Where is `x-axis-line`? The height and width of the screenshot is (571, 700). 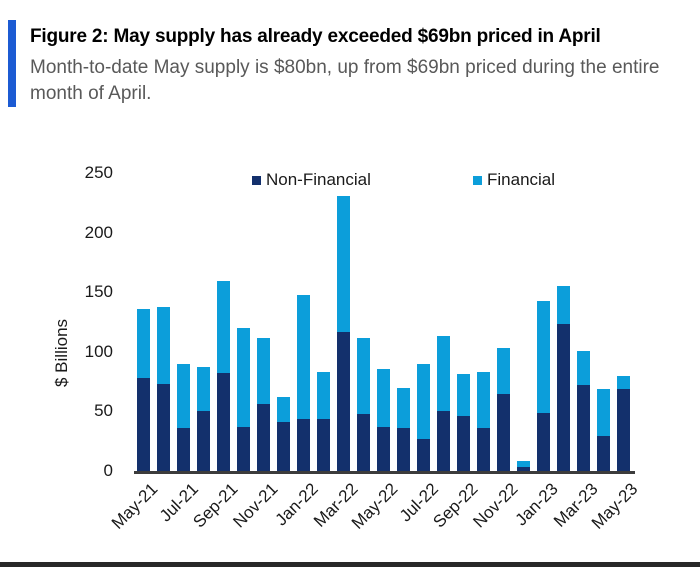
x-axis-line is located at coordinates (384, 472).